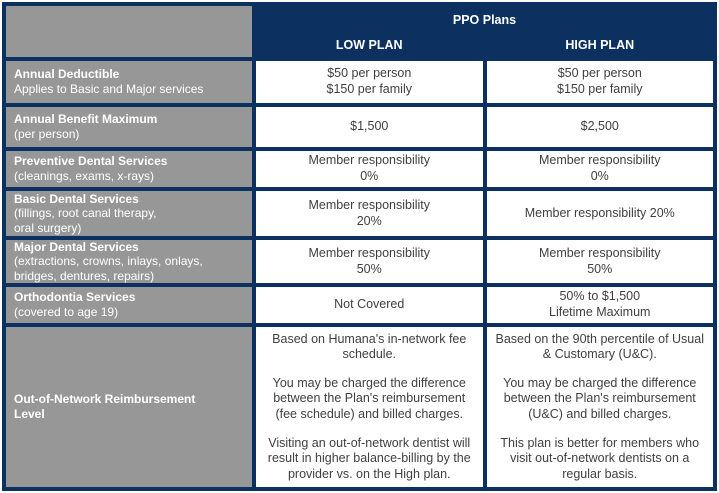  I want to click on high-plan-value: $2,500, so click(599, 126).